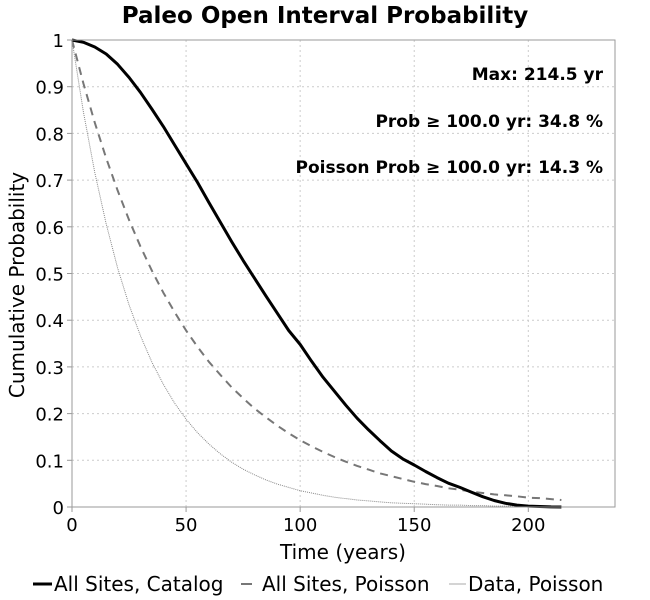 The image size is (650, 600). Describe the element at coordinates (49, 415) in the screenshot. I see `y-tick-label: 0.2` at that location.